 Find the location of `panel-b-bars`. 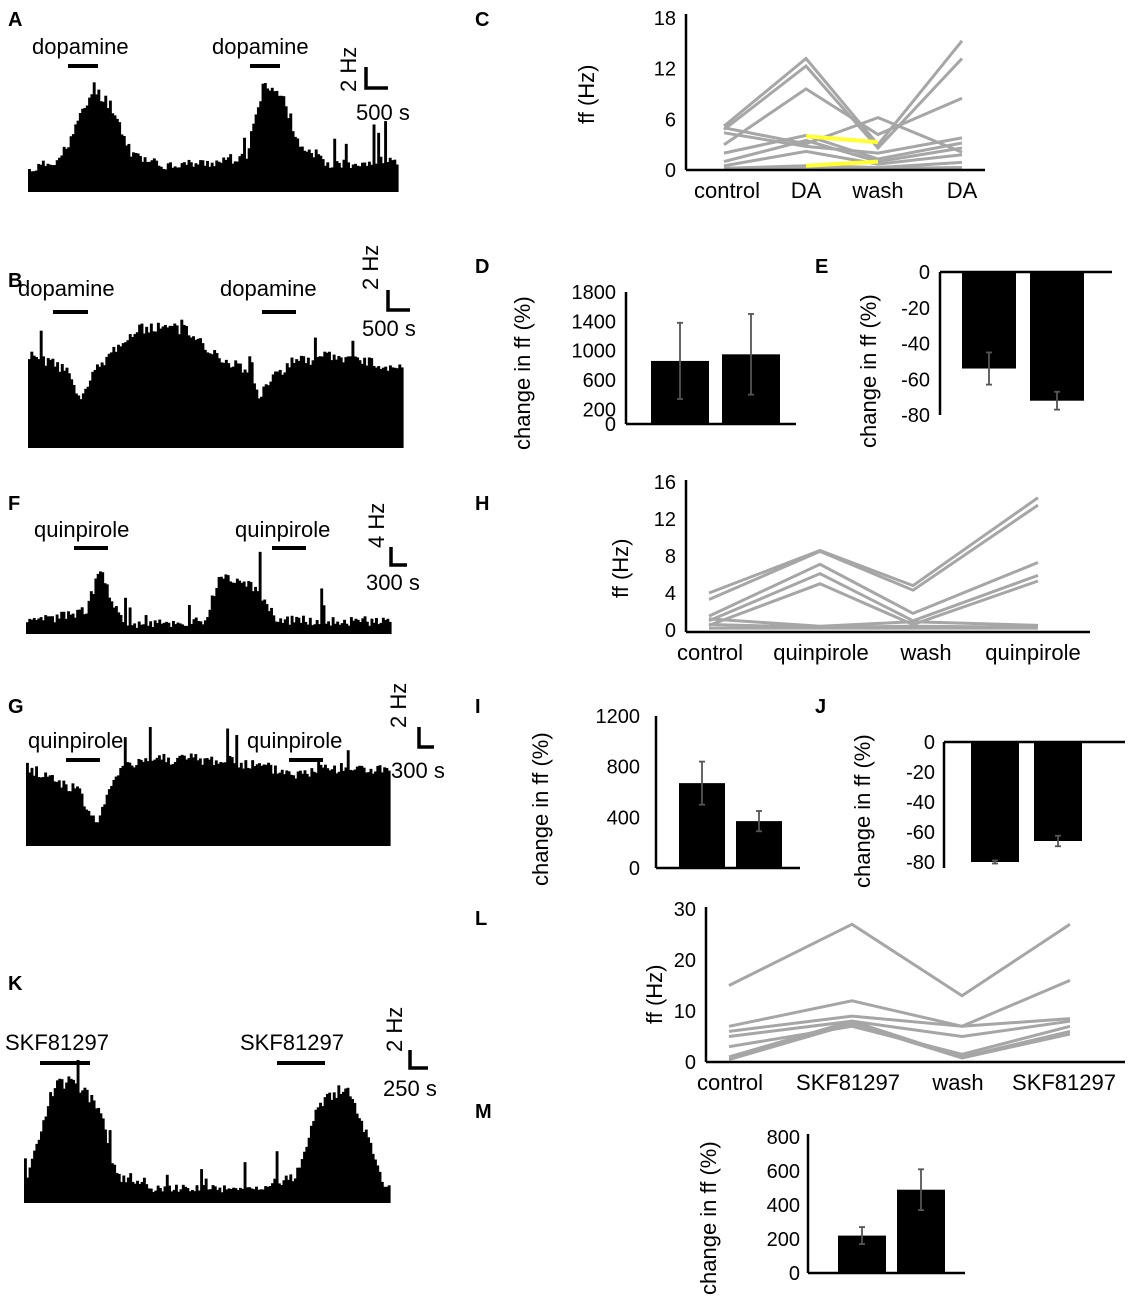

panel-b-bars is located at coordinates (216, 383).